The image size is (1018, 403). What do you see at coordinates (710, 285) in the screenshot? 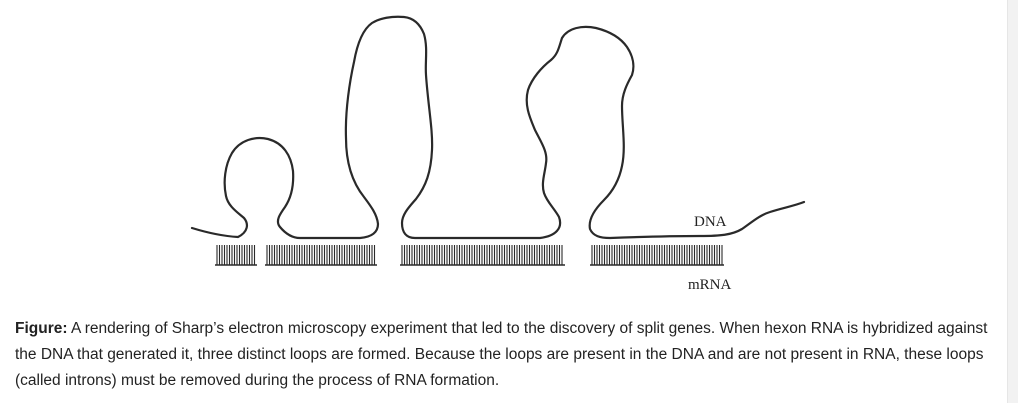
I see `mrna-label: mRNA` at bounding box center [710, 285].